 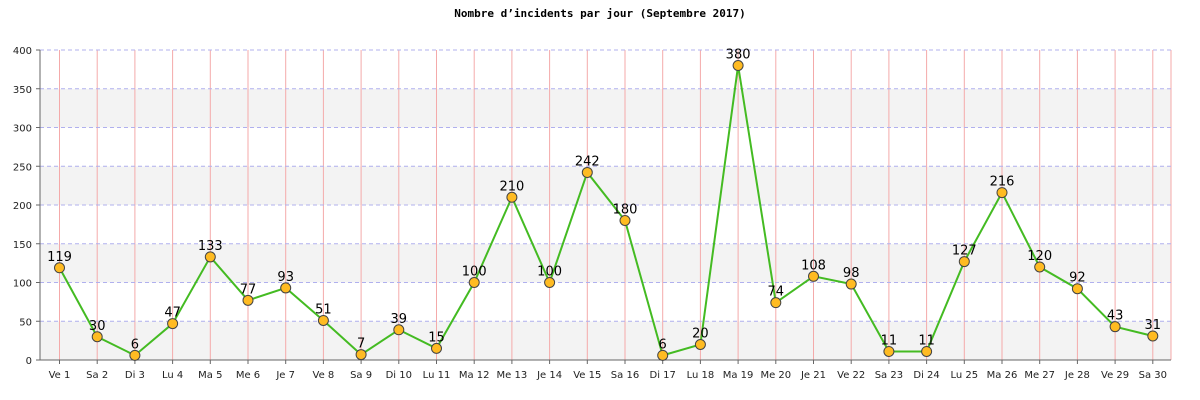 What do you see at coordinates (323, 309) in the screenshot?
I see `data-label: 51` at bounding box center [323, 309].